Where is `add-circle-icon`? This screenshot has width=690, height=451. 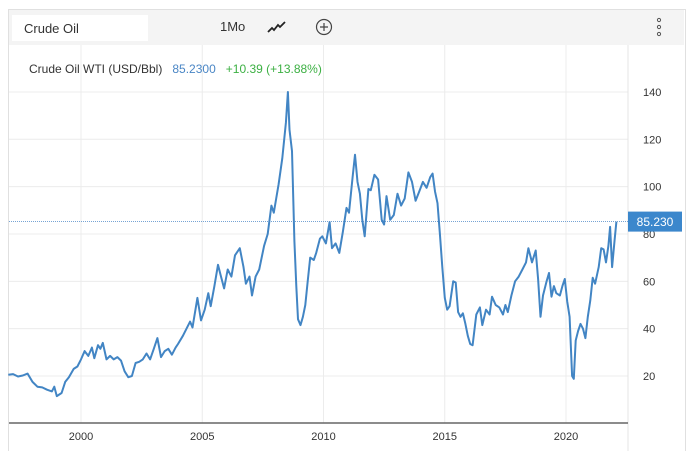
add-circle-icon is located at coordinates (324, 27).